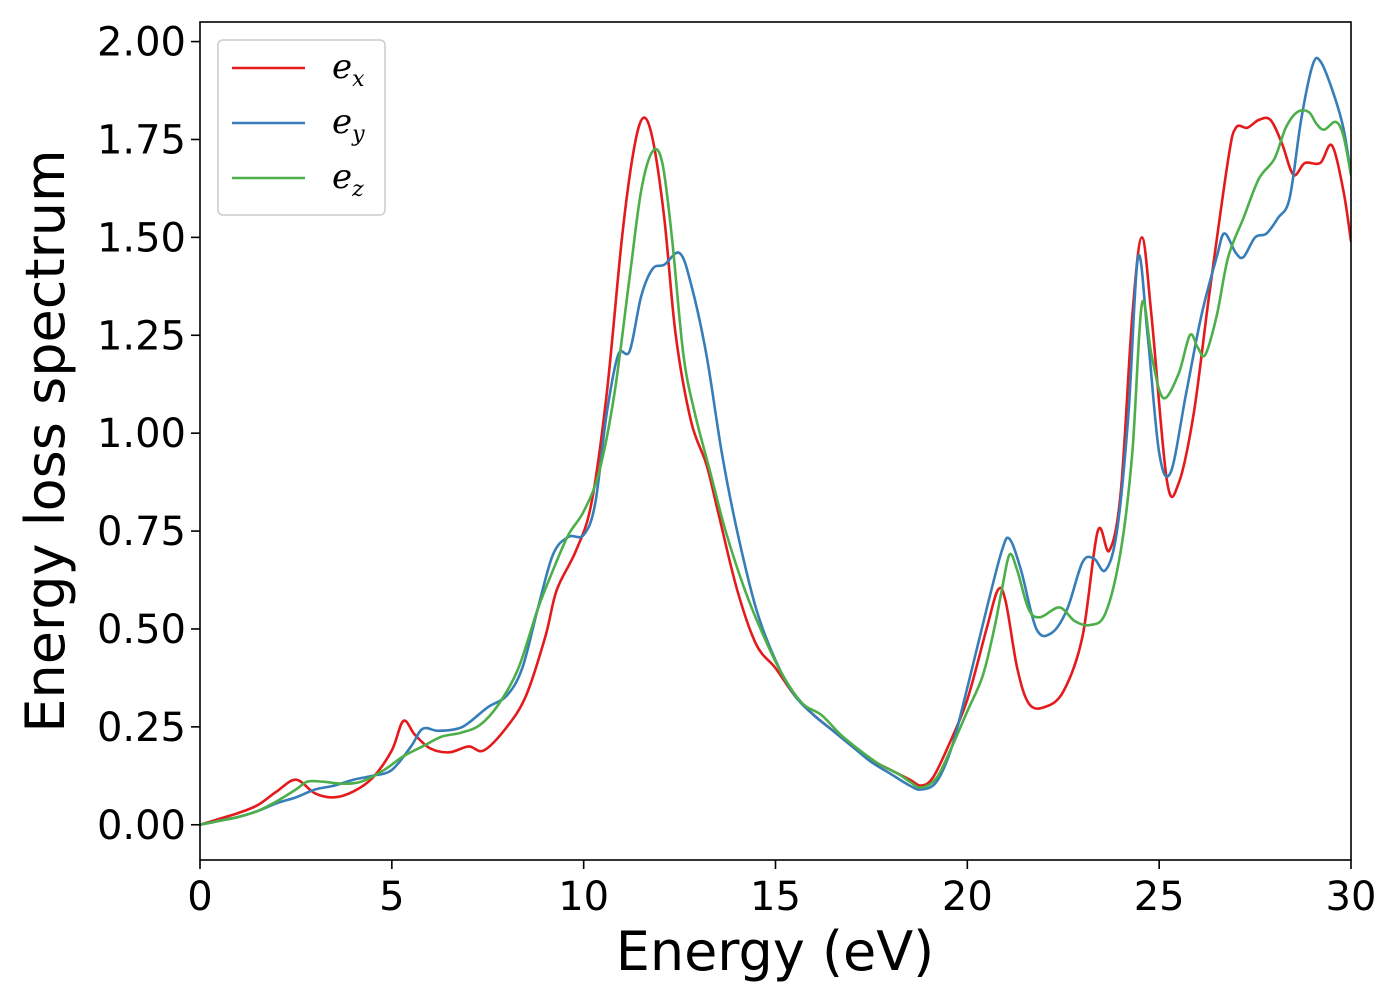 The height and width of the screenshot is (1000, 1400). What do you see at coordinates (348, 69) in the screenshot?
I see `legend-label-x: ex` at bounding box center [348, 69].